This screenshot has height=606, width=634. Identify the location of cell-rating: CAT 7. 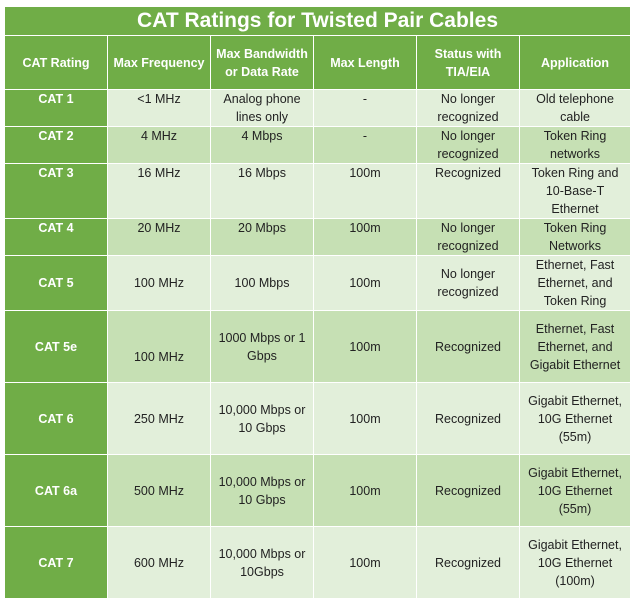
(56, 562).